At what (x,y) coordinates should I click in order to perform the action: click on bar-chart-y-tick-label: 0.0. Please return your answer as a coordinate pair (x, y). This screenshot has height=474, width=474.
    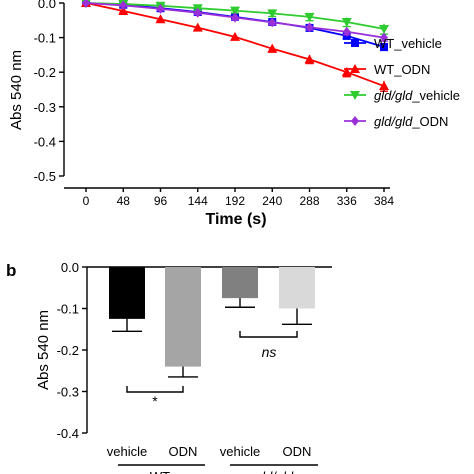
    Looking at the image, I should click on (70, 267).